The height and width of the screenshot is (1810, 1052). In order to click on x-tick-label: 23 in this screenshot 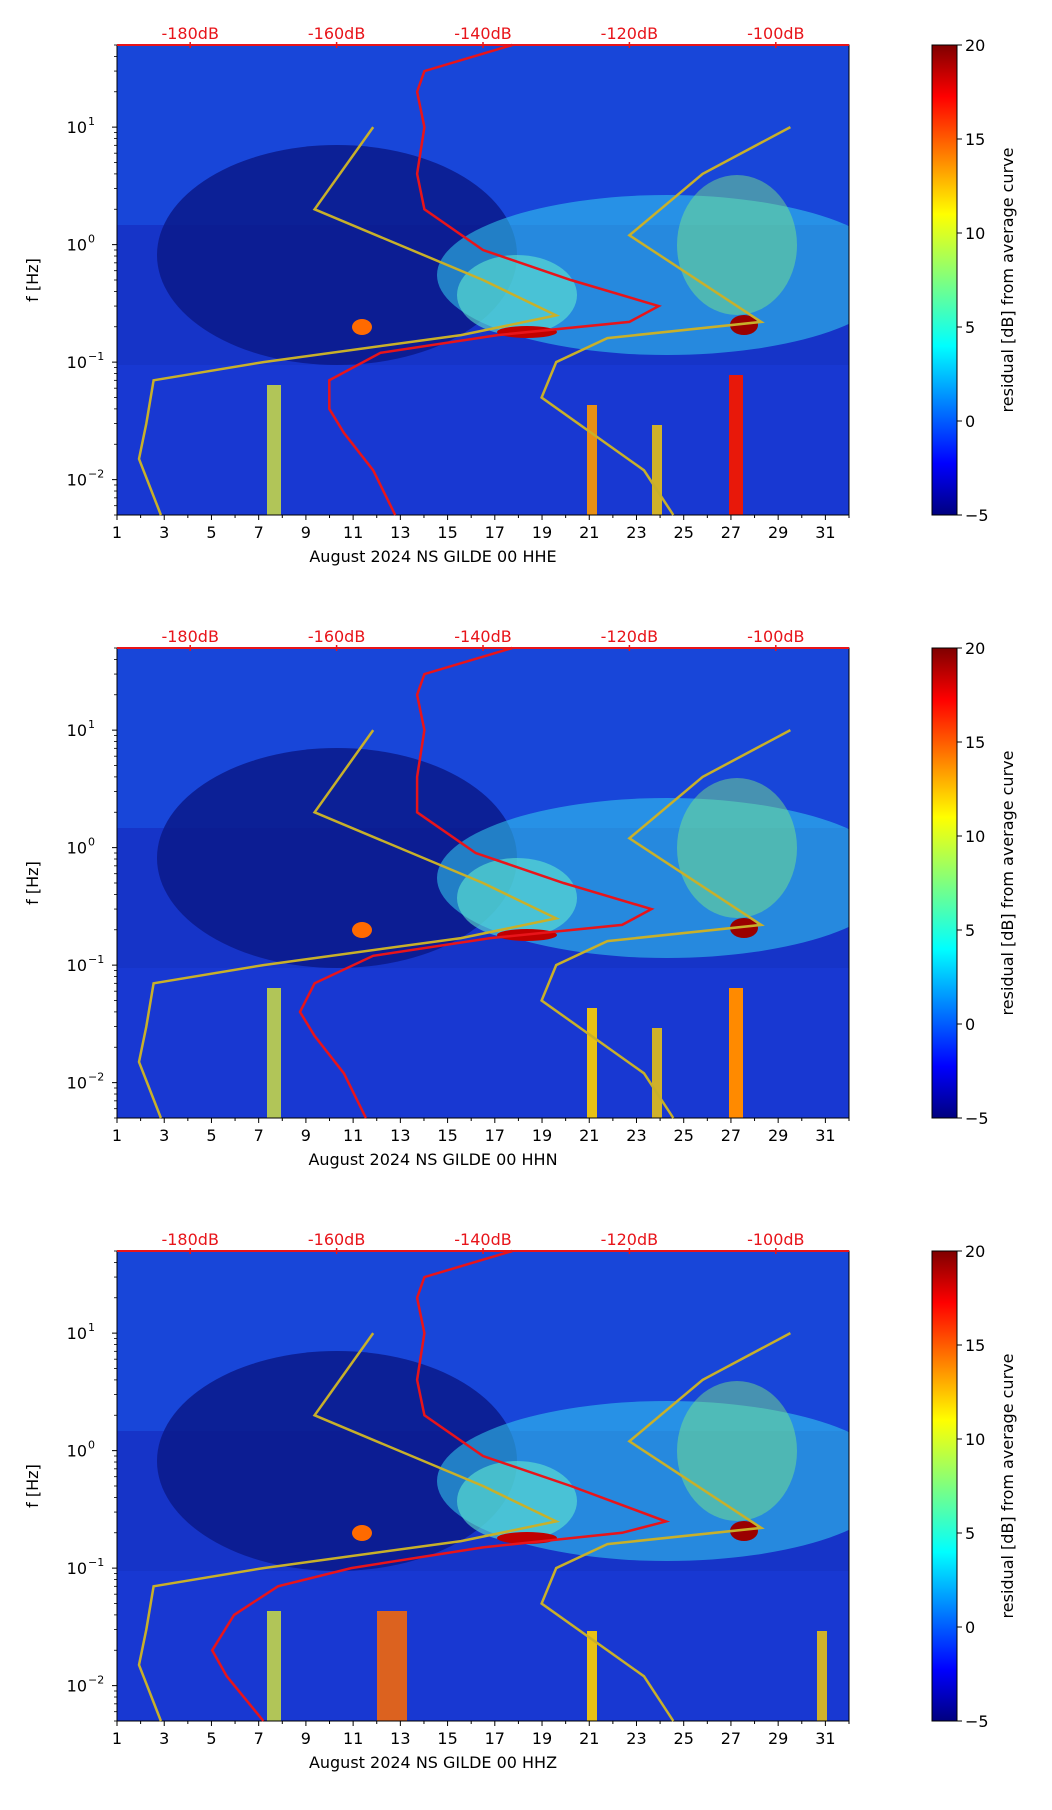, I will do `click(636, 1738)`.